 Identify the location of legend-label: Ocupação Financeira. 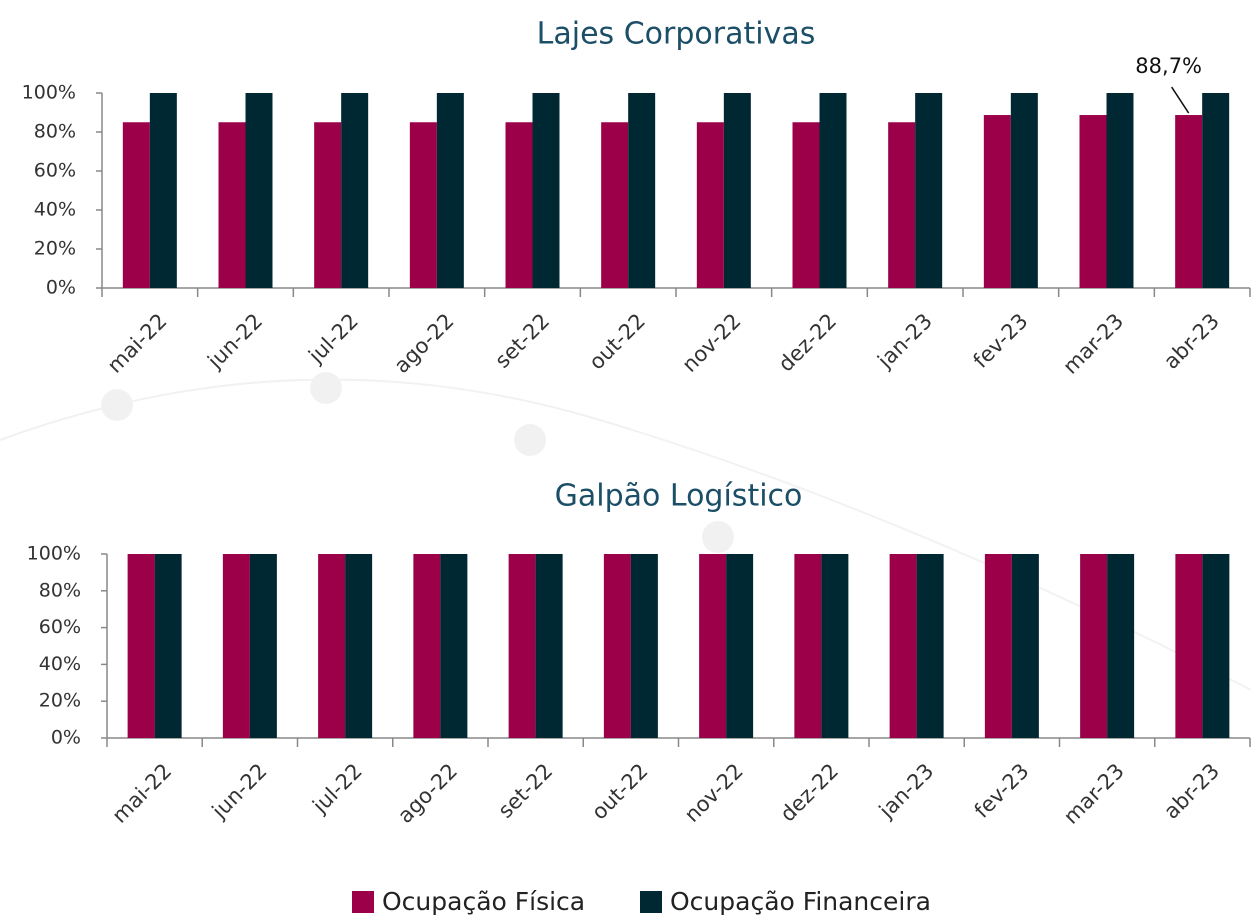
(800, 901).